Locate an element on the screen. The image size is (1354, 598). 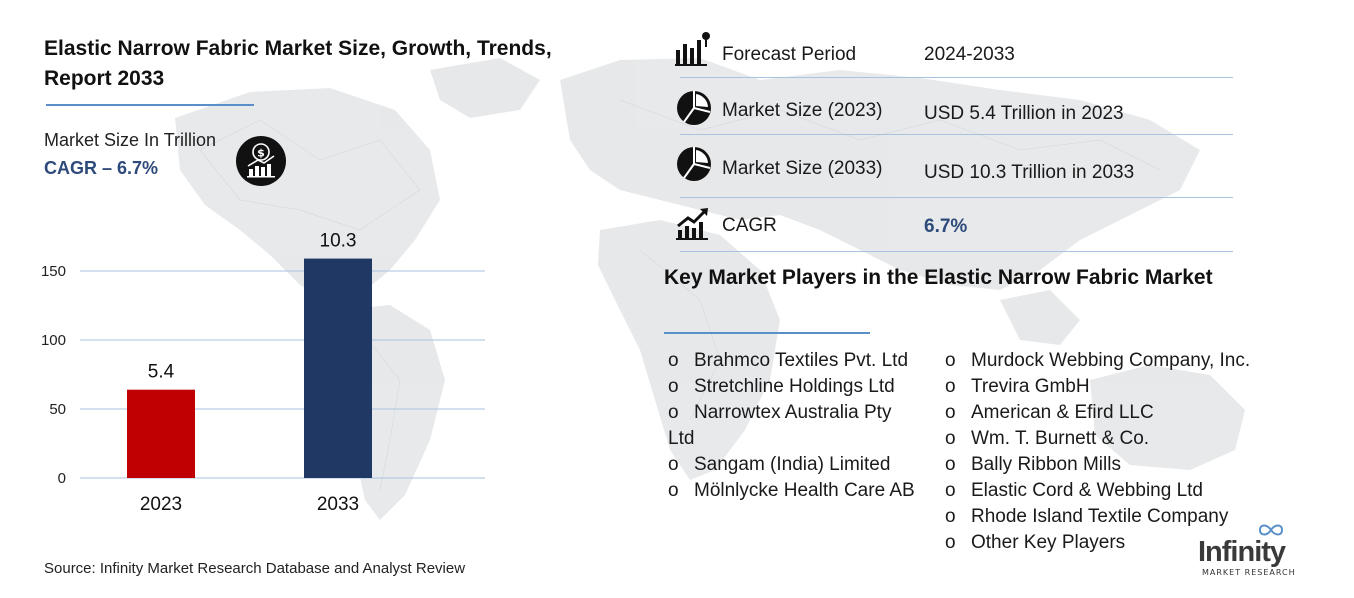
y-tick-label: 50 is located at coordinates (57, 409).